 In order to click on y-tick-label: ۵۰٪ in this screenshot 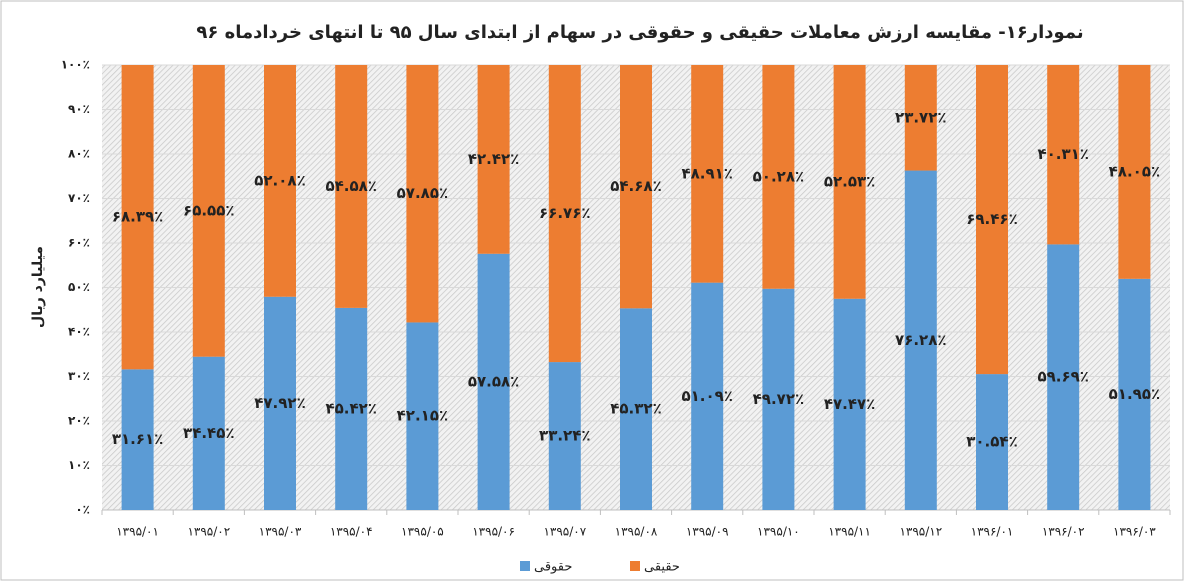, I will do `click(79, 287)`.